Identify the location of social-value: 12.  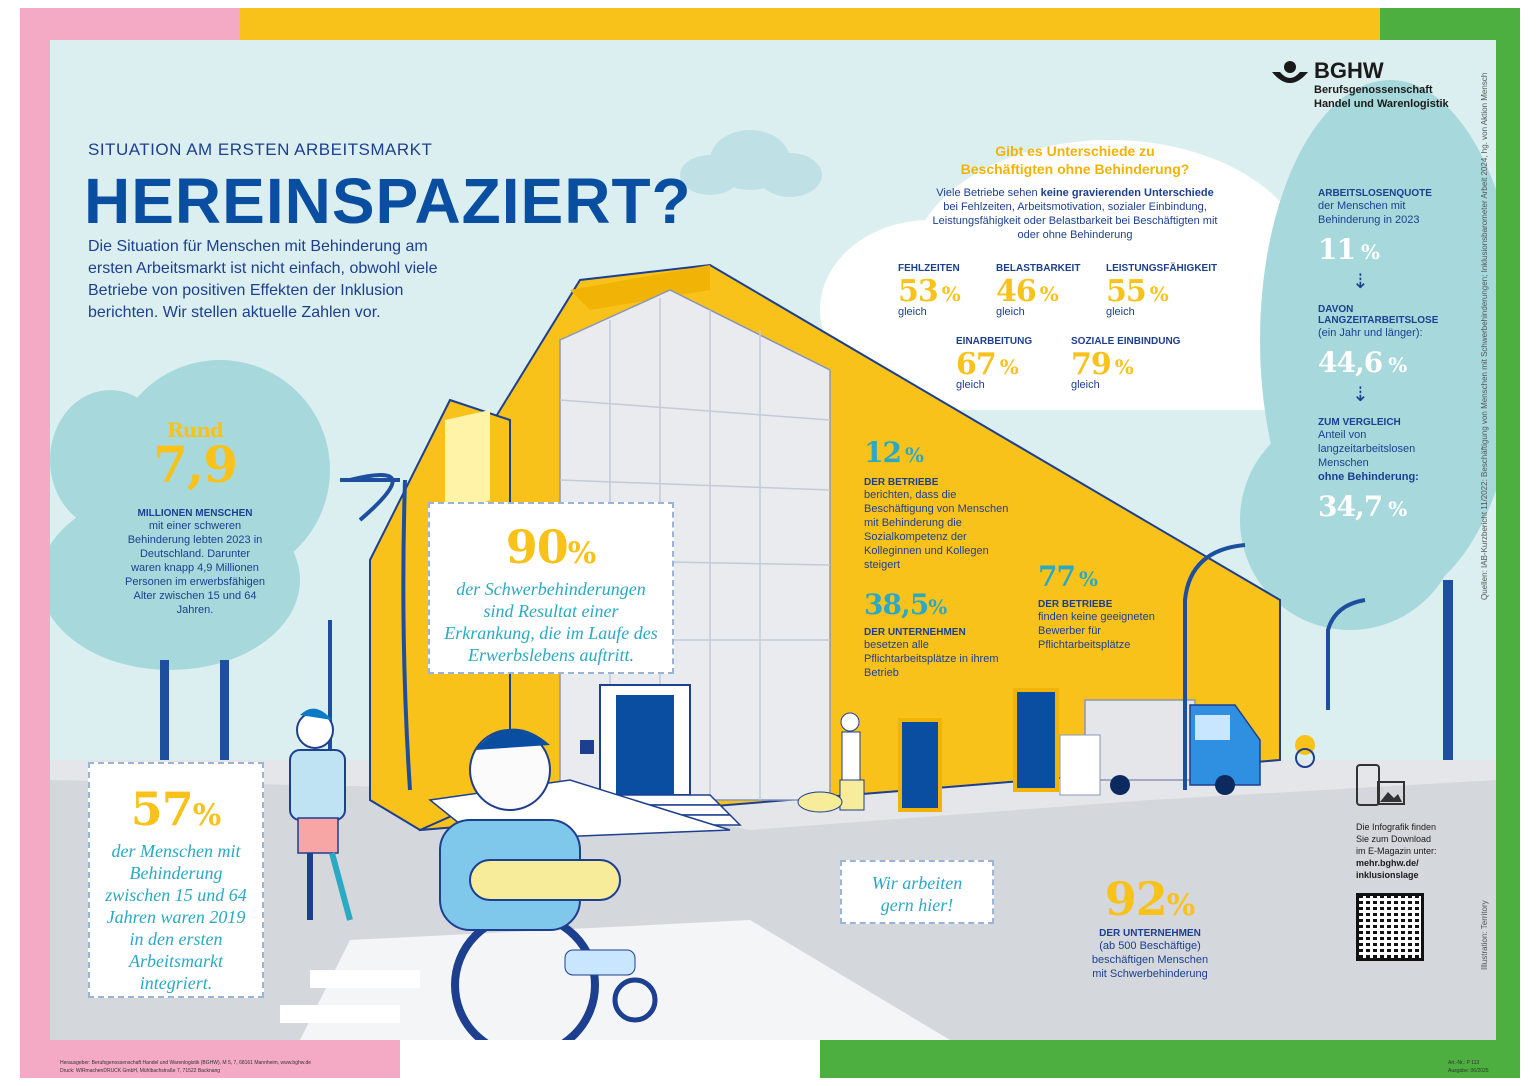
(883, 452).